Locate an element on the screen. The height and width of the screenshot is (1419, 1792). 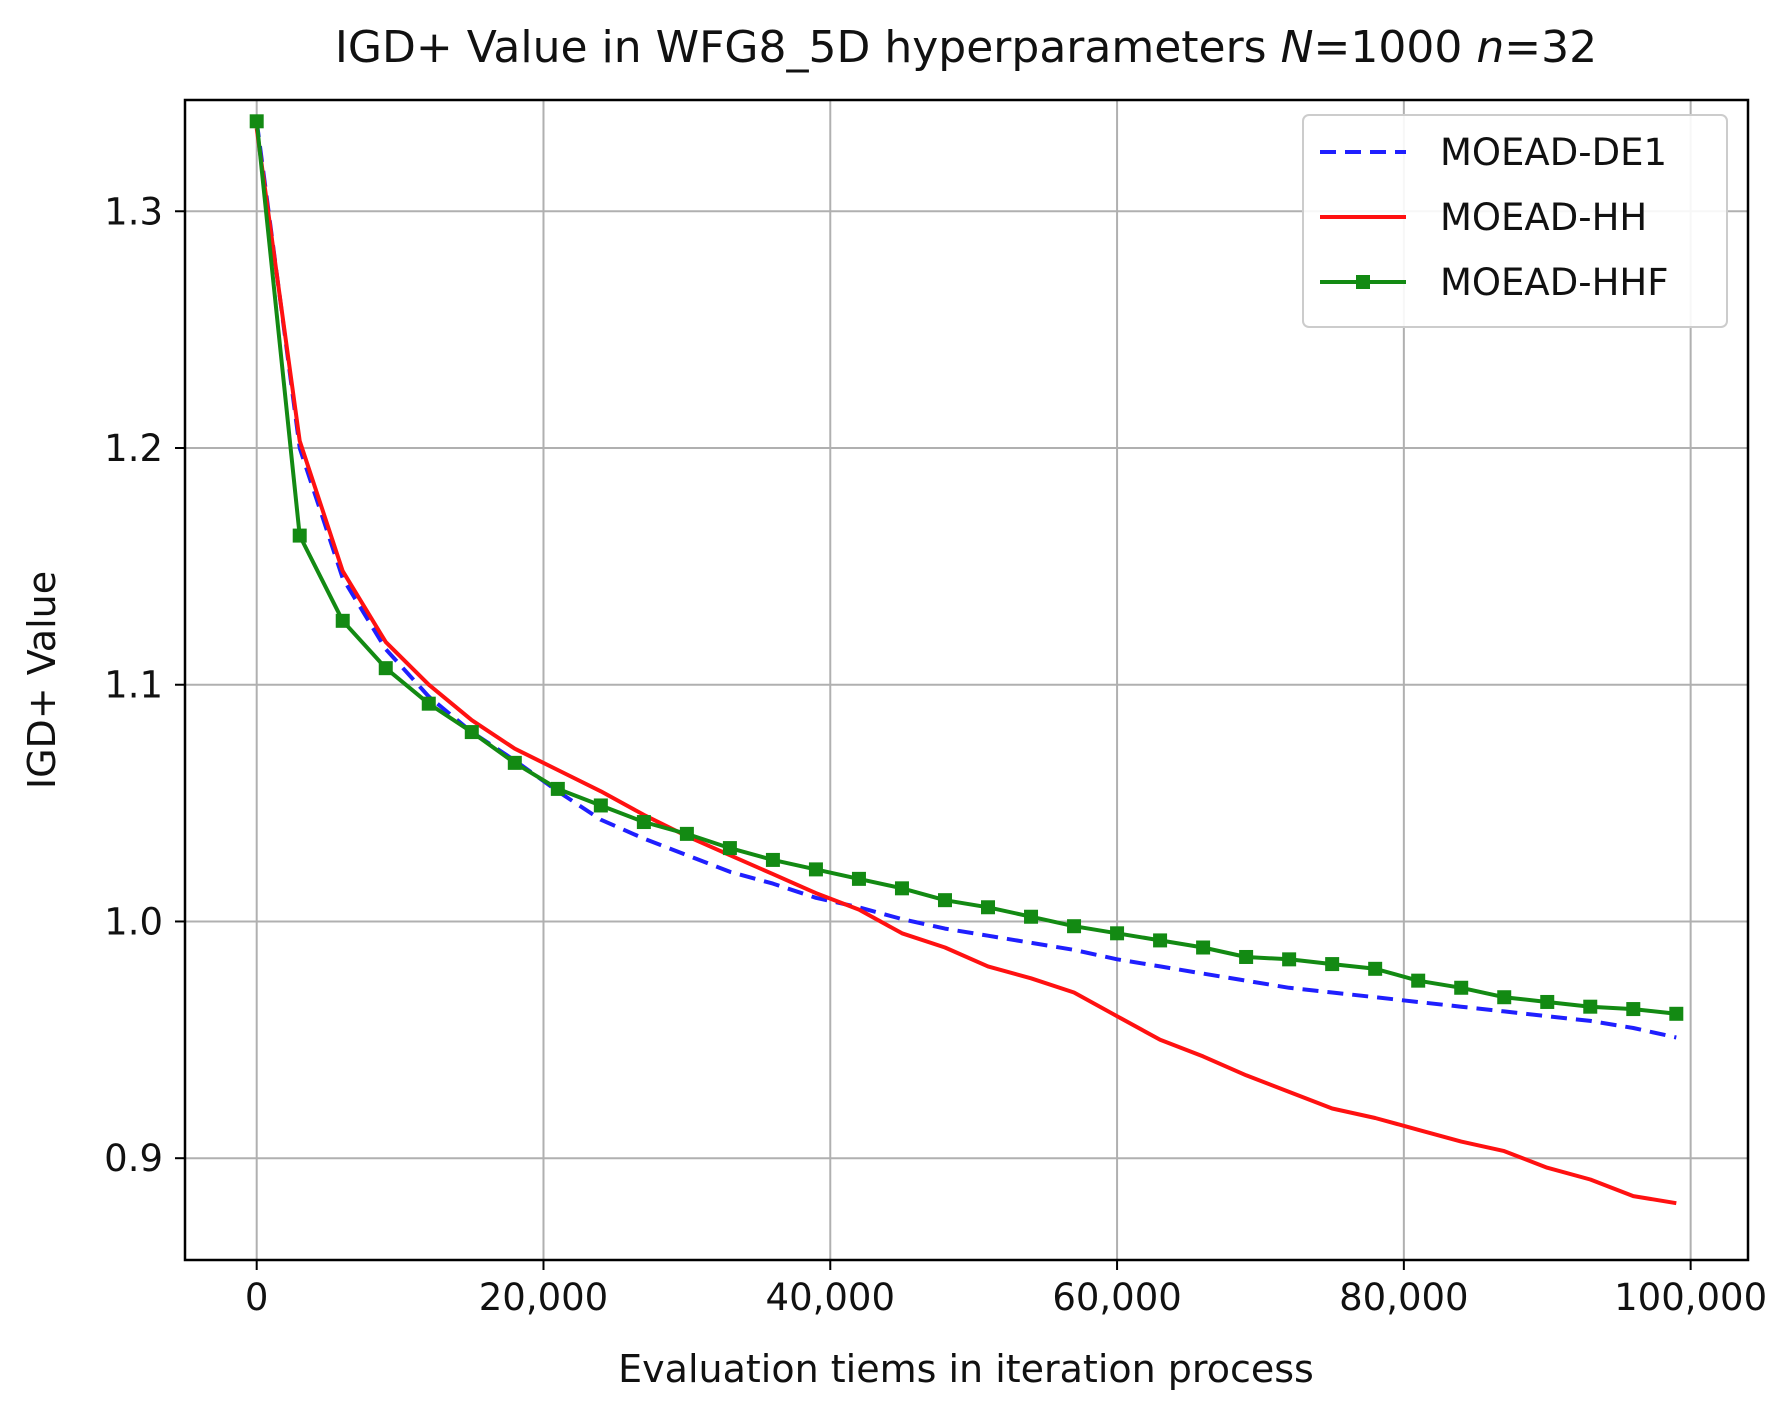
x-tick-label: 60,000 is located at coordinates (1116, 1297).